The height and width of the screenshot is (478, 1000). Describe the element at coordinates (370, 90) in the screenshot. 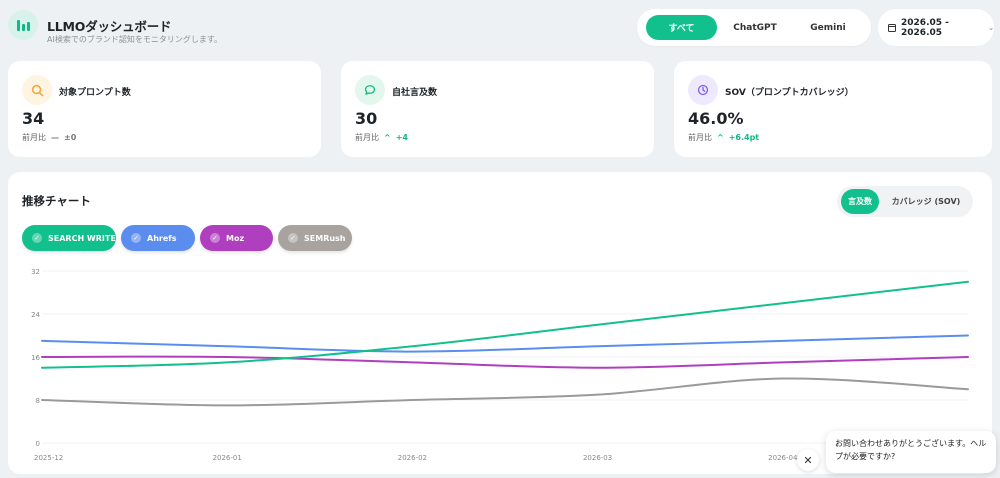

I see `chat-bubble-icon` at that location.